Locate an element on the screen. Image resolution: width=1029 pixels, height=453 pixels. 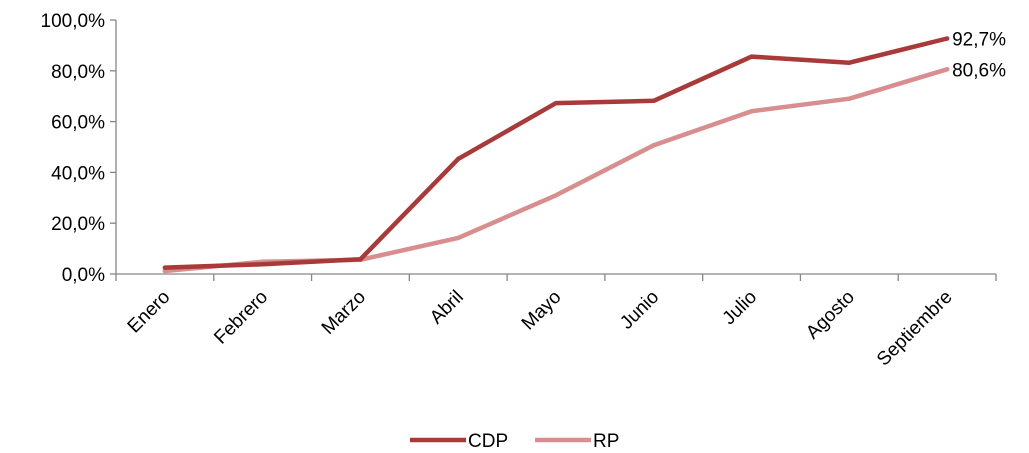
x-tick-label: Agosto is located at coordinates (830, 315).